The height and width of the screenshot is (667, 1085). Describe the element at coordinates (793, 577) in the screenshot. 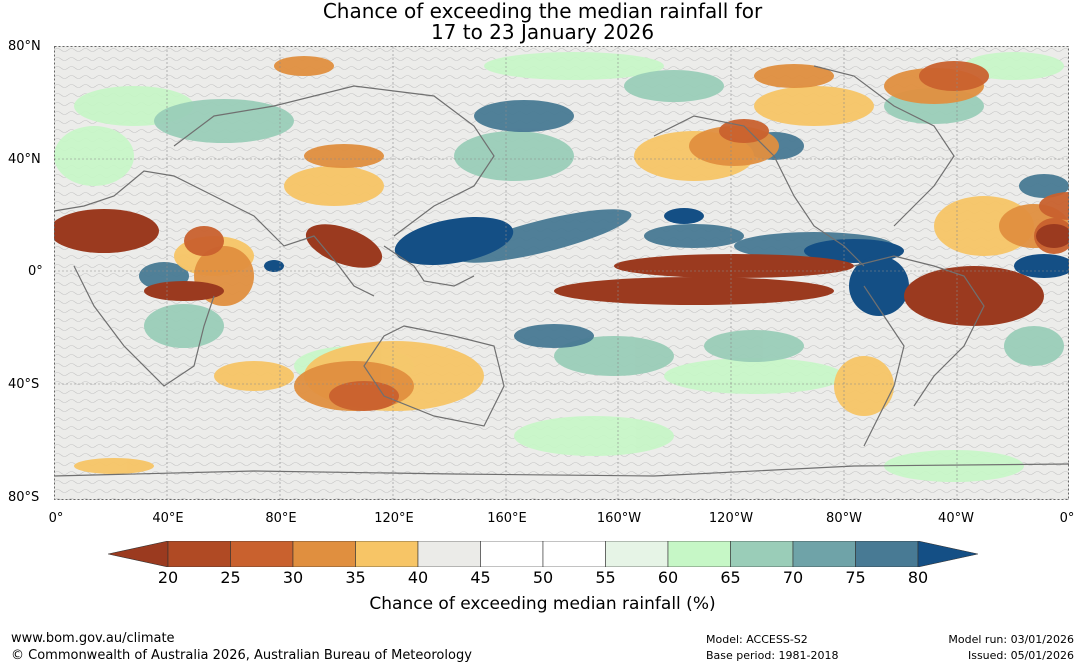

I see `colorbar-tick-label: 70` at that location.